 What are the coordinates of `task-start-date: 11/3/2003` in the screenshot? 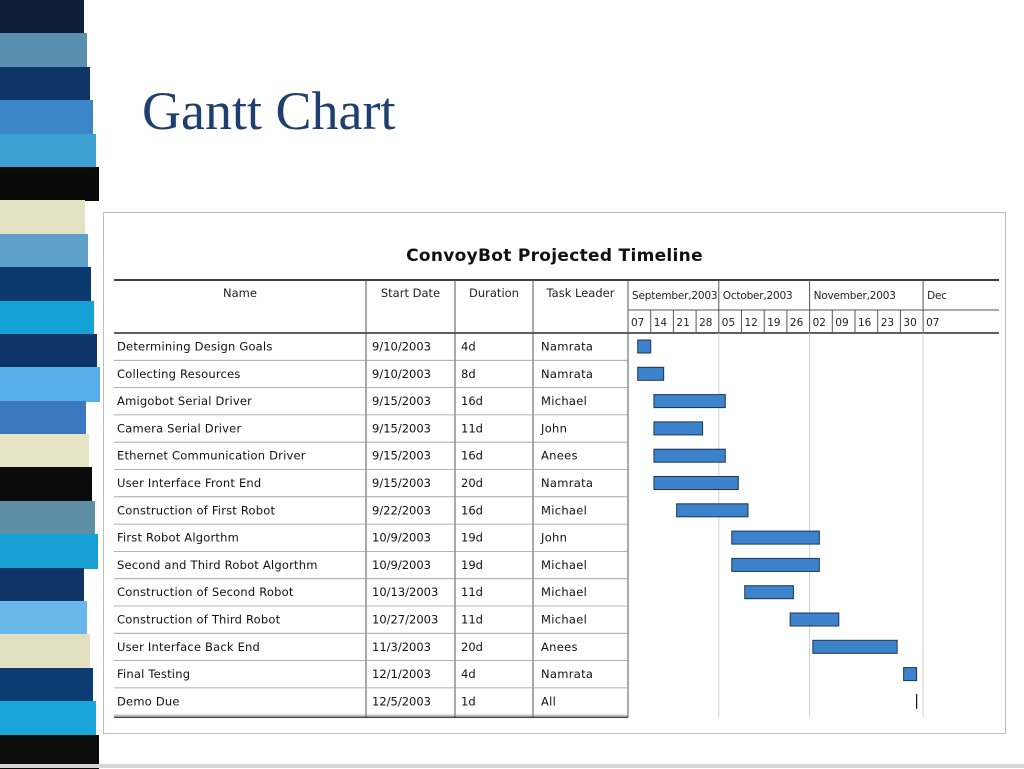 It's located at (401, 647).